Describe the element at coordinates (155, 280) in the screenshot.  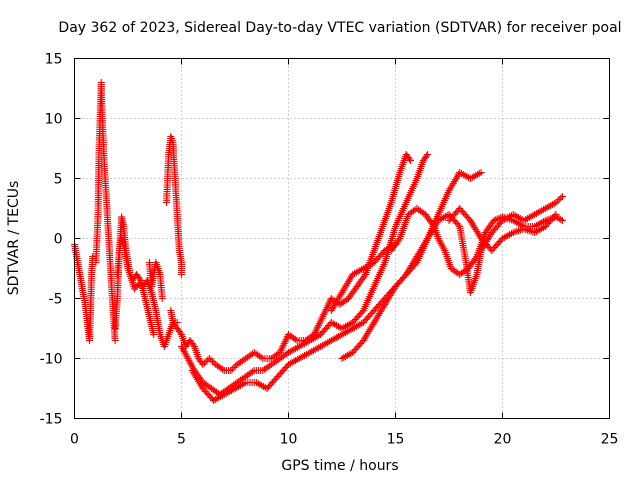
I see `series-arc-e` at that location.